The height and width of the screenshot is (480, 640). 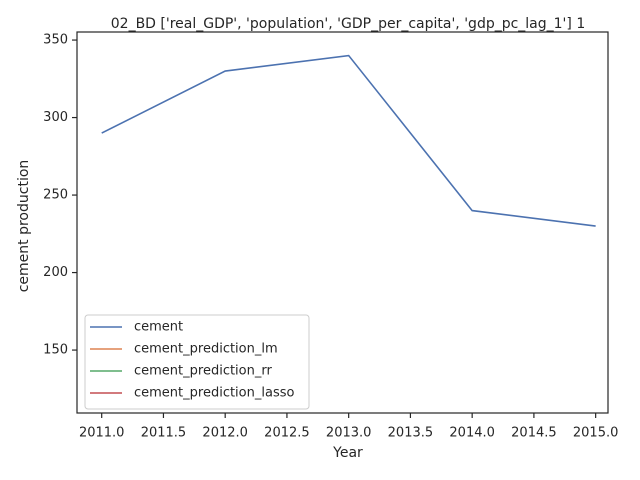 What do you see at coordinates (55, 272) in the screenshot?
I see `y-tick-label: 200` at bounding box center [55, 272].